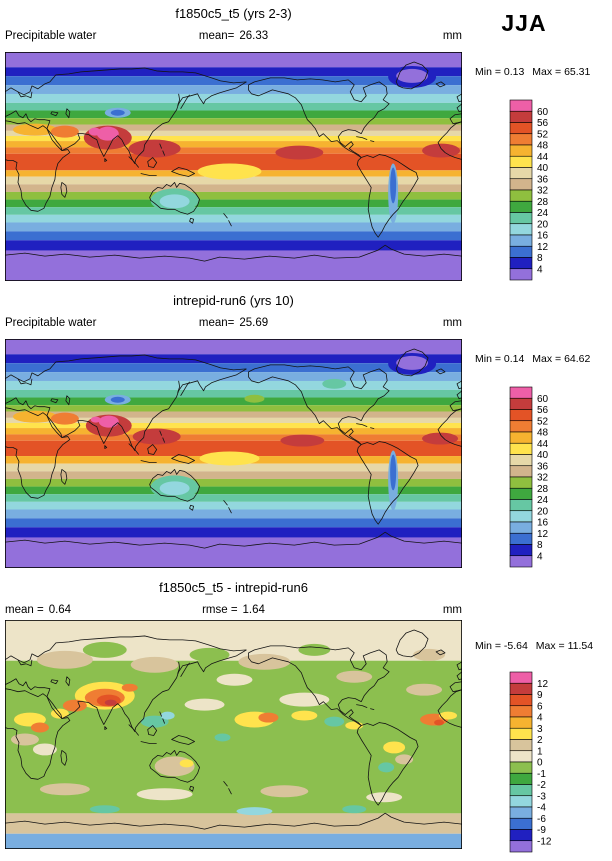  I want to click on mean-value: 25.69, so click(254, 323).